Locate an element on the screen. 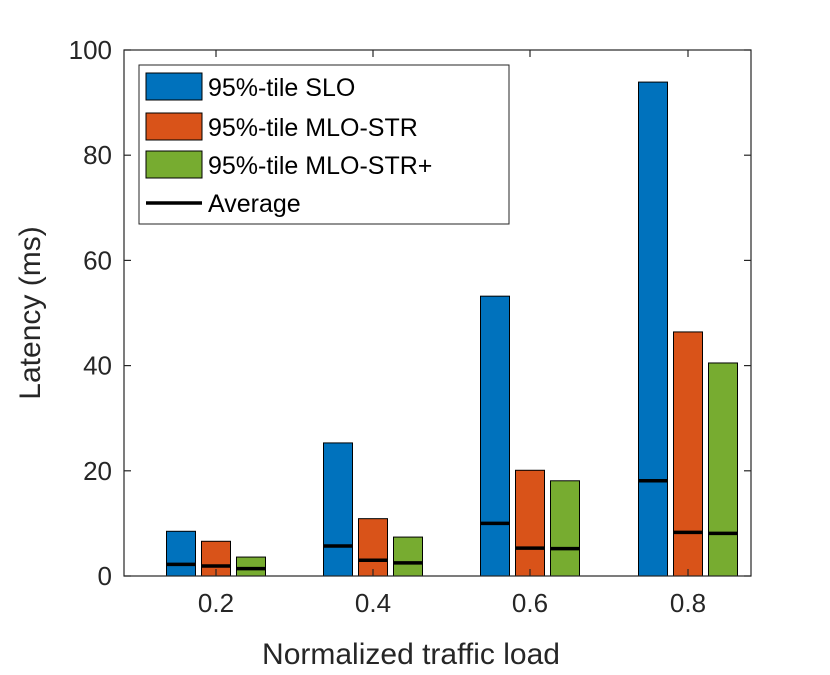 Image resolution: width=830 pixels, height=675 pixels. y-tick-label-20: 20 is located at coordinates (97, 471).